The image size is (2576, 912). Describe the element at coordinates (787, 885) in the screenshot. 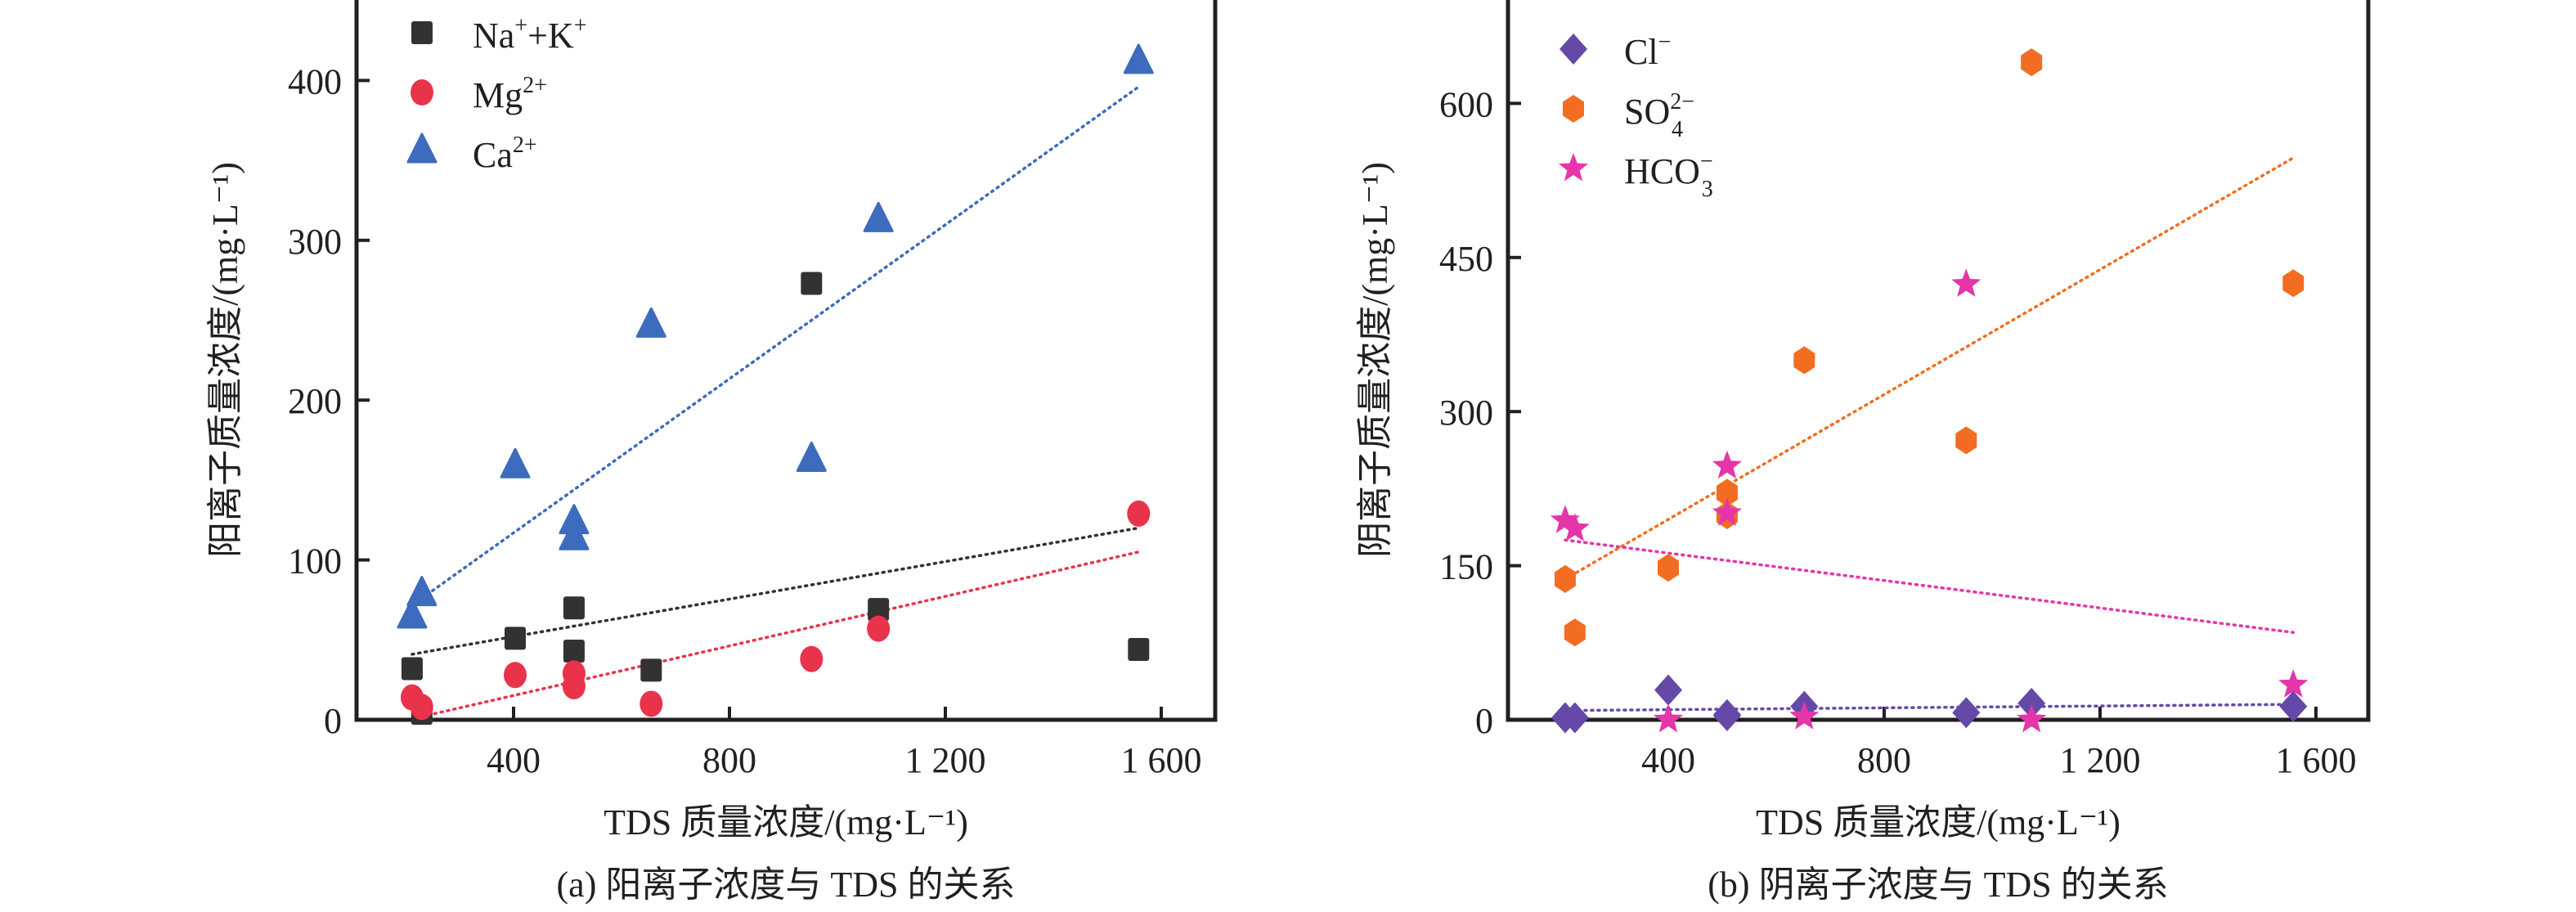

I see `panel-caption: (a) 阳离子浓度与 TDS 的关系` at that location.